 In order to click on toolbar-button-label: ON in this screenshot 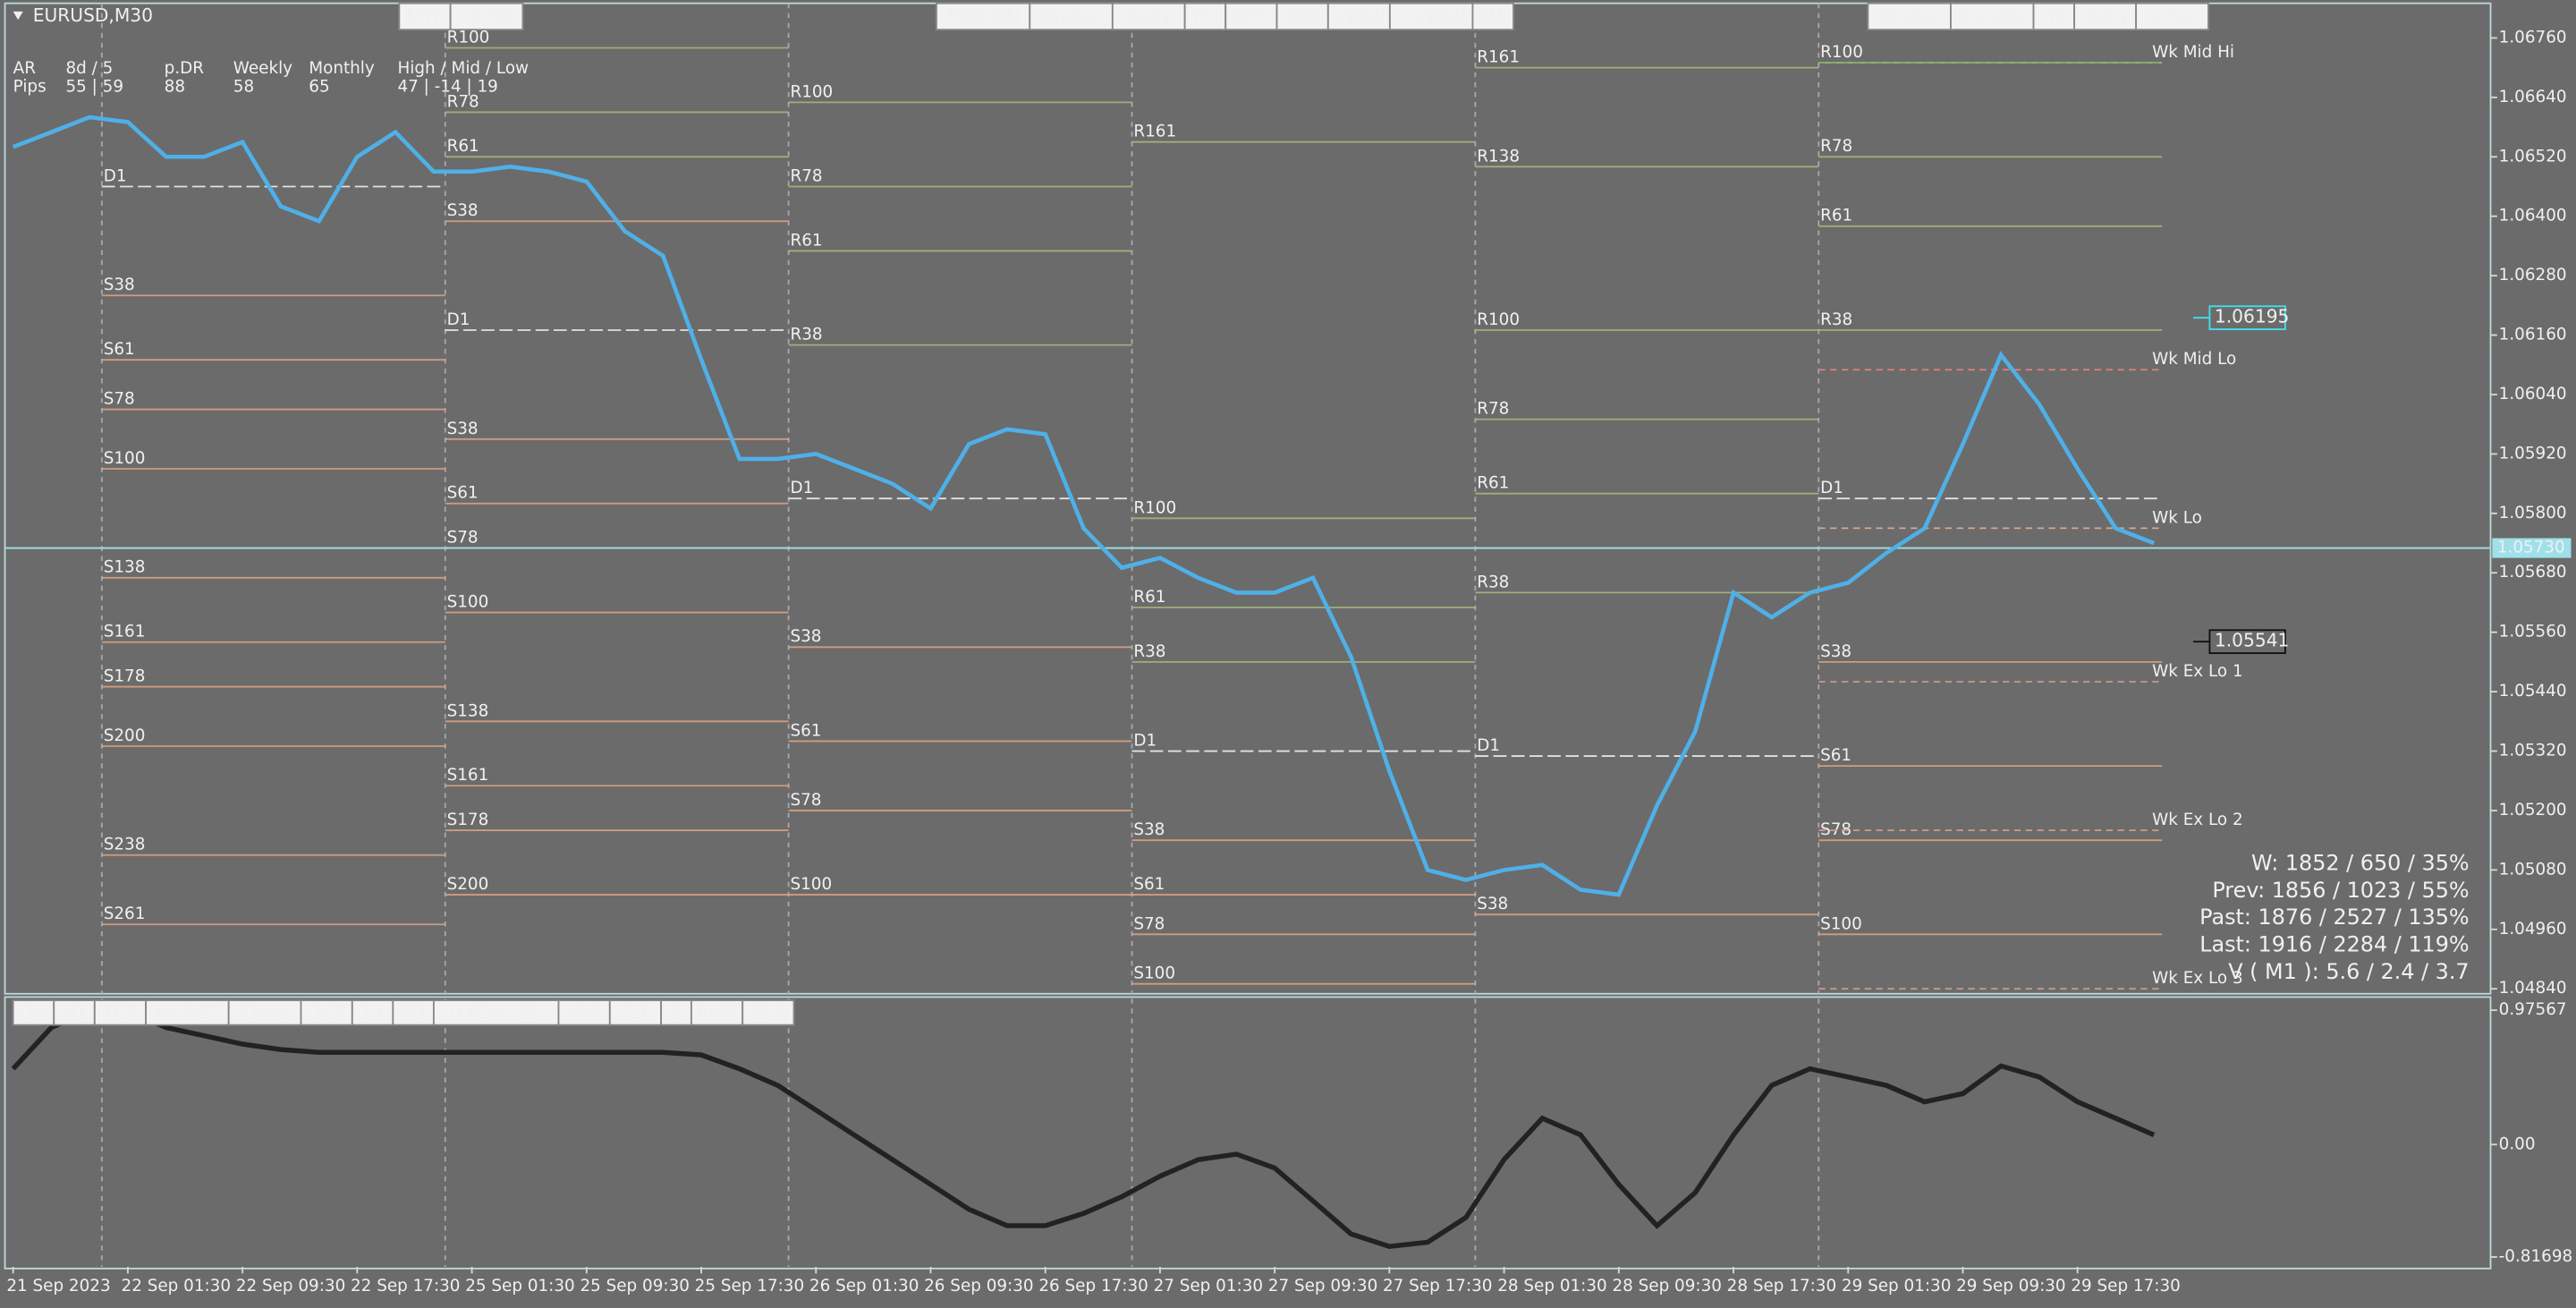, I will do `click(33, 1012)`.